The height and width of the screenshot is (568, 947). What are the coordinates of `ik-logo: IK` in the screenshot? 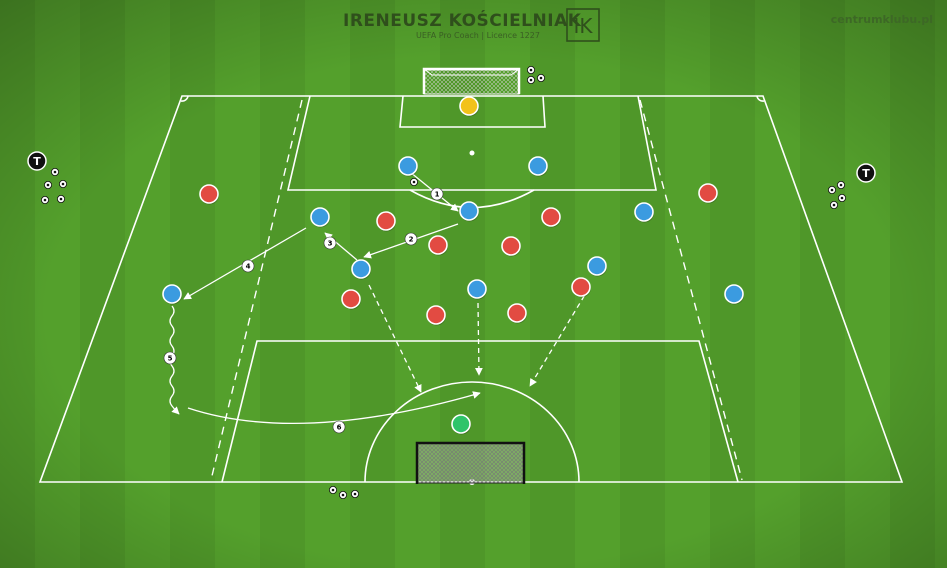 It's located at (583, 25).